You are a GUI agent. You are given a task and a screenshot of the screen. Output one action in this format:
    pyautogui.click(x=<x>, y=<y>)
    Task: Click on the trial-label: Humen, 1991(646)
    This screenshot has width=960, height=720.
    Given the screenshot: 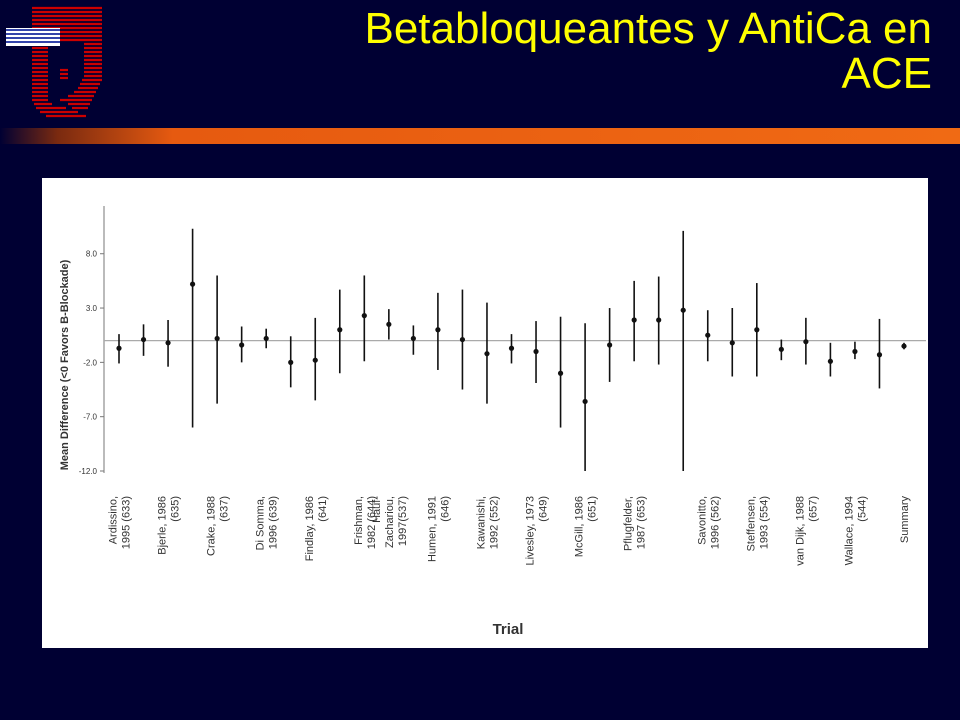 What is the action you would take?
    pyautogui.click(x=438, y=529)
    